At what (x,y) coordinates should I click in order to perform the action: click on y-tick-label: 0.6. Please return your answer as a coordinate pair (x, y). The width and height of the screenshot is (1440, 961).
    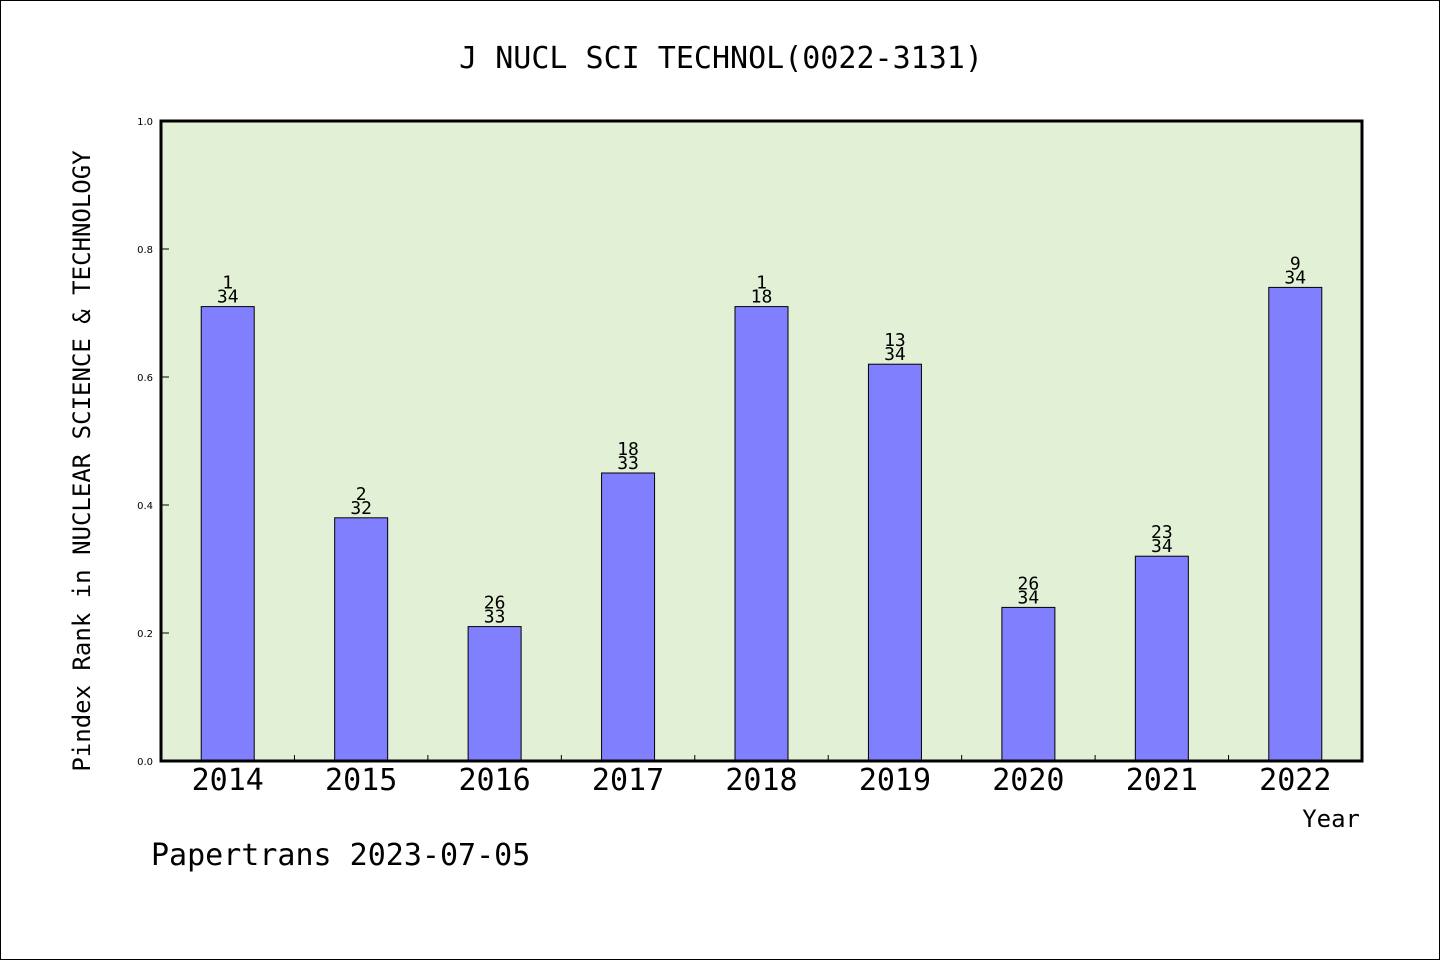
    Looking at the image, I should click on (145, 378).